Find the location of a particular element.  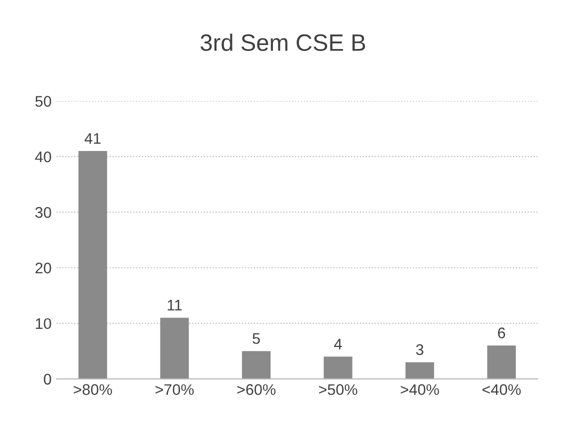

x-tick-label: >80% is located at coordinates (93, 389).